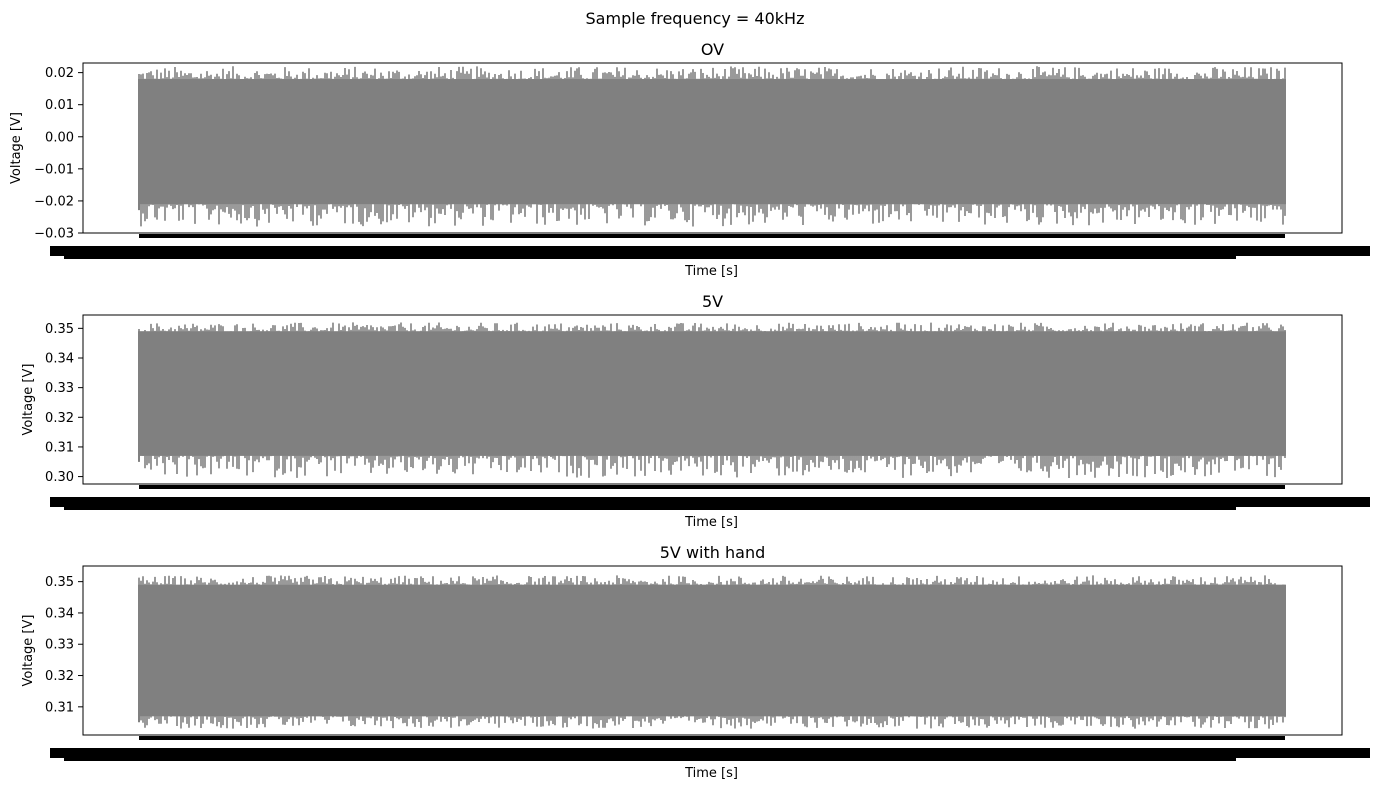 The image size is (1382, 788). I want to click on y-tick-label: −0.03, so click(54, 234).